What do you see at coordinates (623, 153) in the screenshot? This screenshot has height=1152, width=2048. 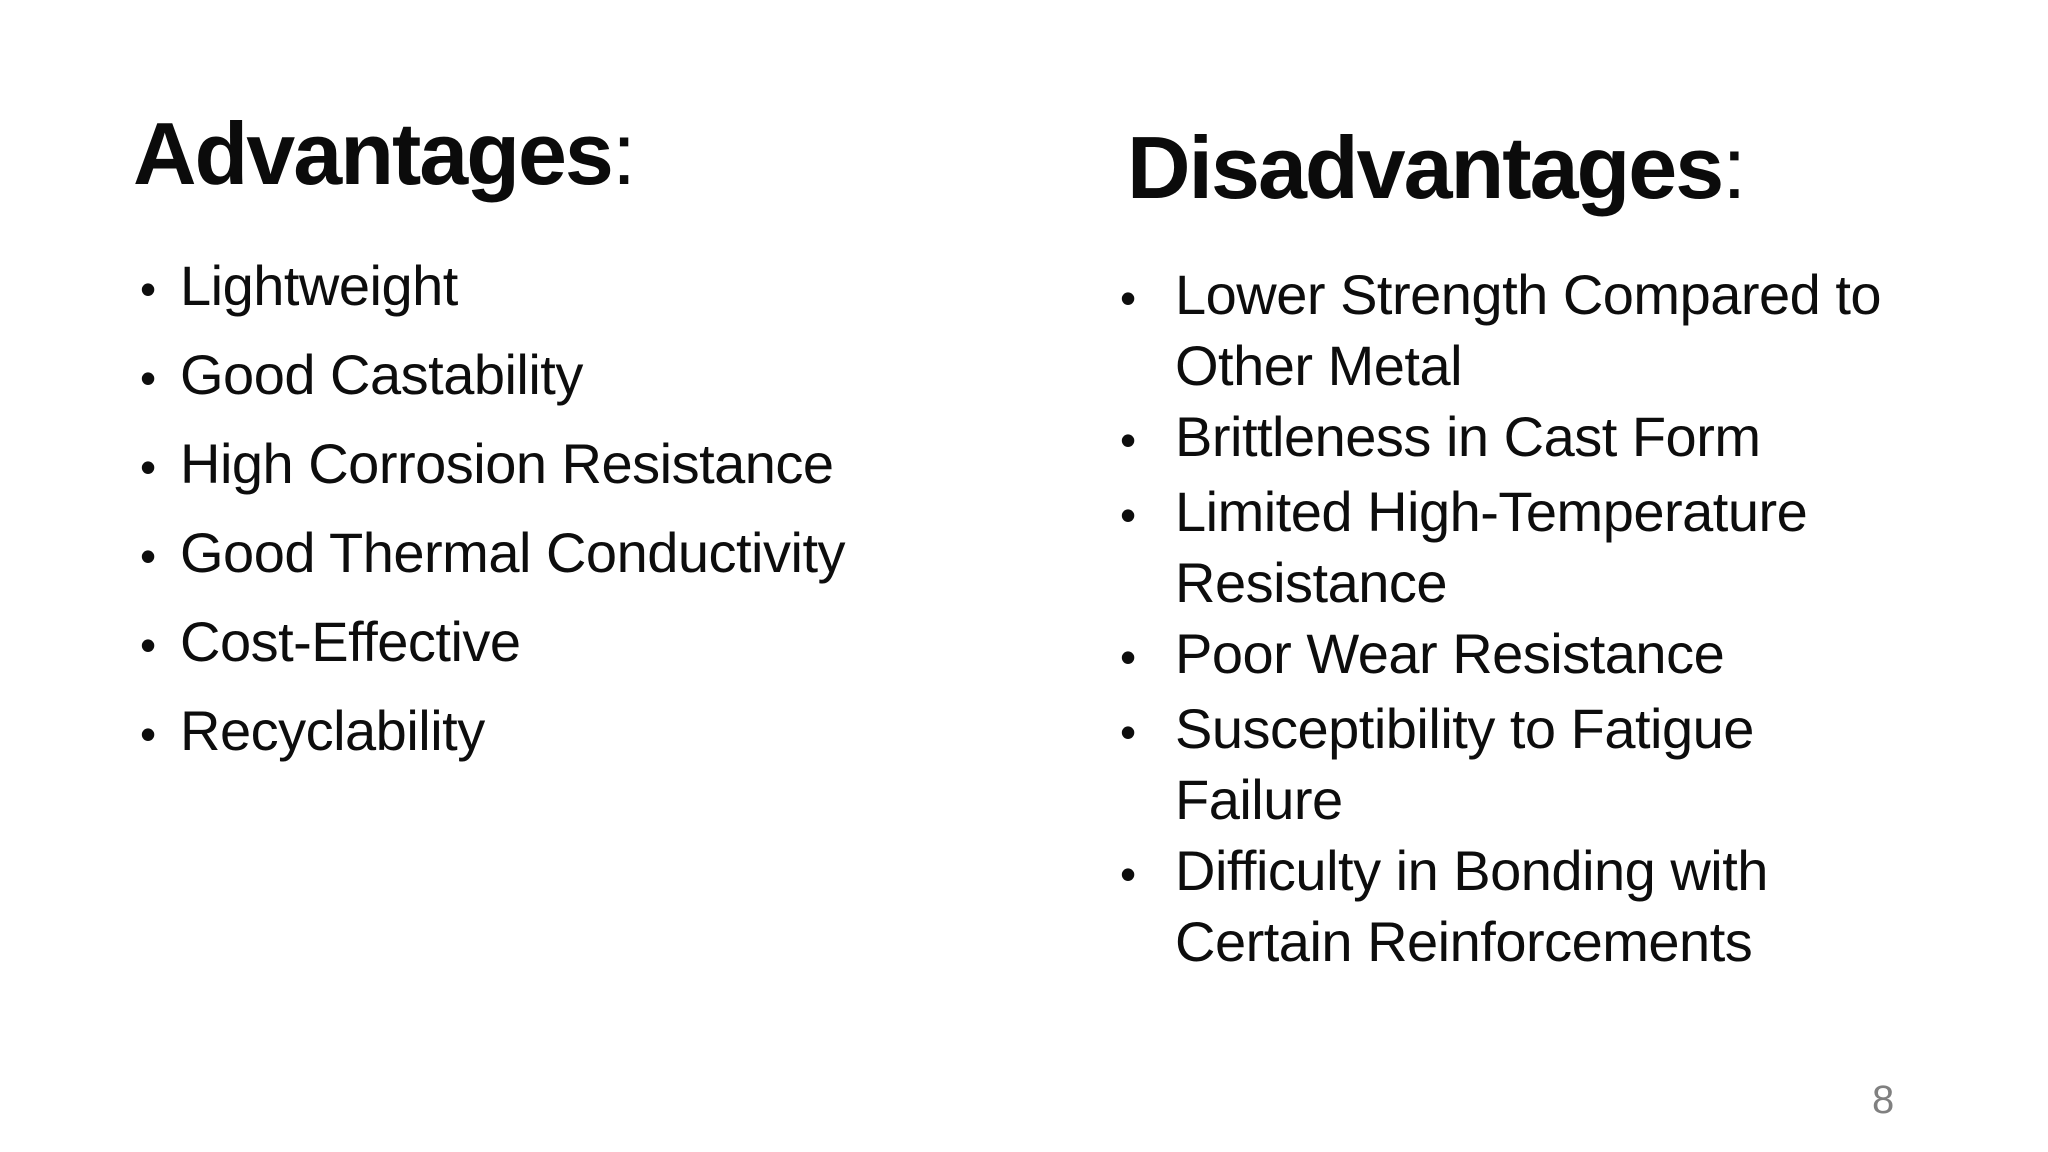 I see `advantages-heading-colon: :` at bounding box center [623, 153].